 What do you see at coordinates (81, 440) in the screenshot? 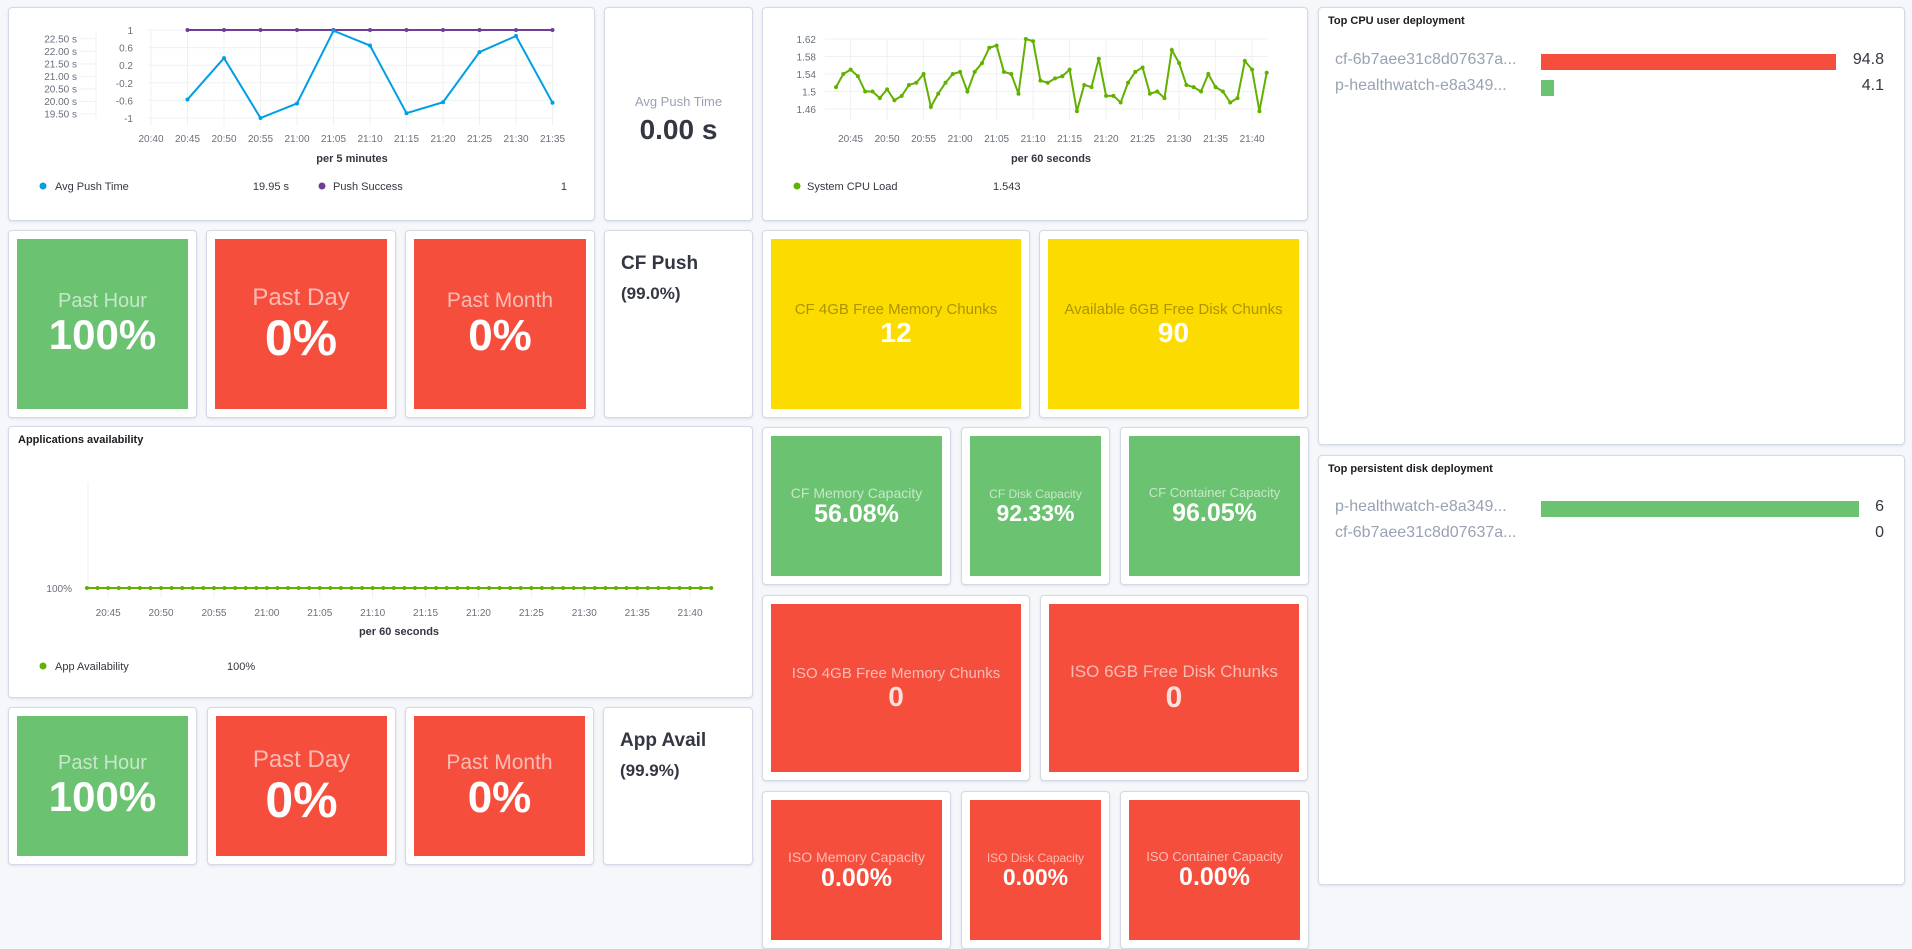
I see `panel-title: Applications availability` at bounding box center [81, 440].